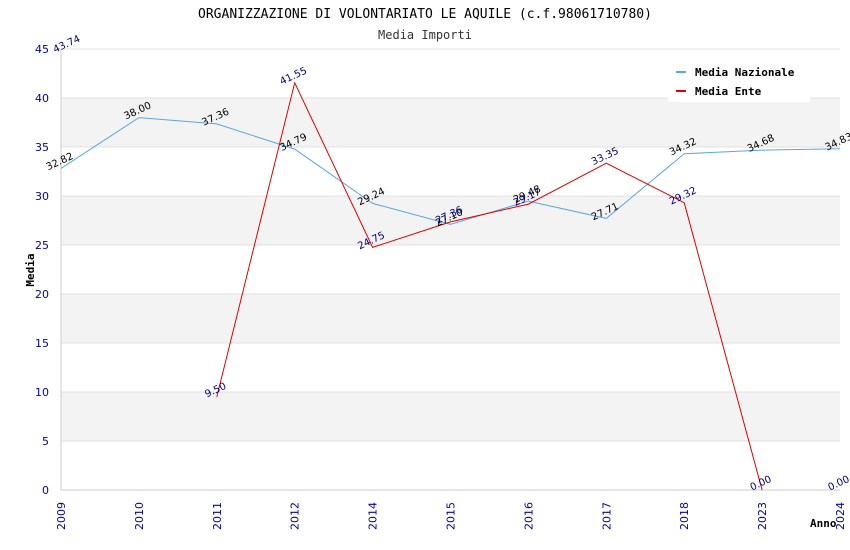 The width and height of the screenshot is (850, 550). I want to click on y-axis-label: Media, so click(30, 269).